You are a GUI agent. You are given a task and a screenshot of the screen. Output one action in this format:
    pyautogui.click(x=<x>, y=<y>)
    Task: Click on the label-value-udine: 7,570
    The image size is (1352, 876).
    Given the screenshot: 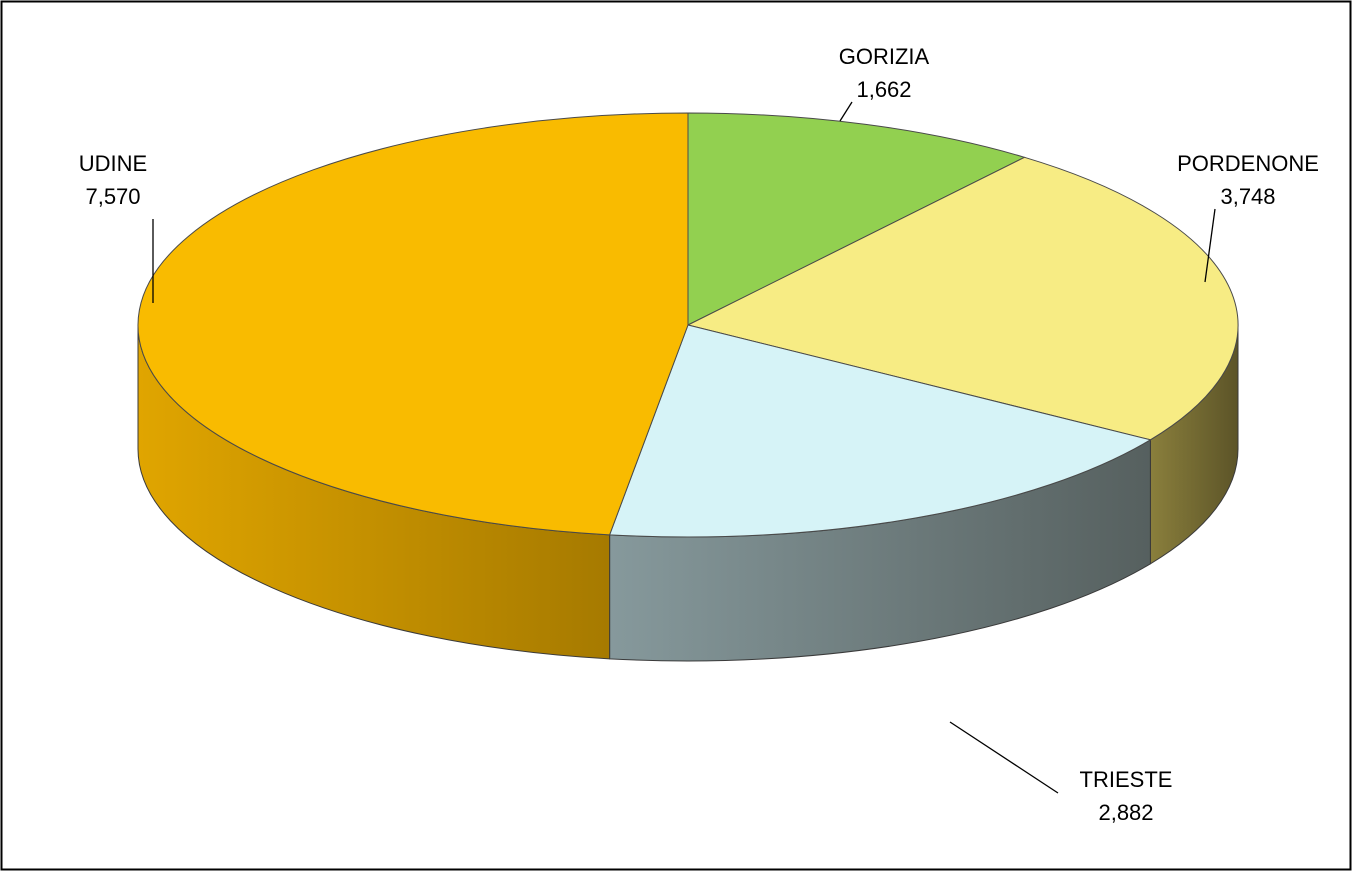 What is the action you would take?
    pyautogui.click(x=112, y=196)
    